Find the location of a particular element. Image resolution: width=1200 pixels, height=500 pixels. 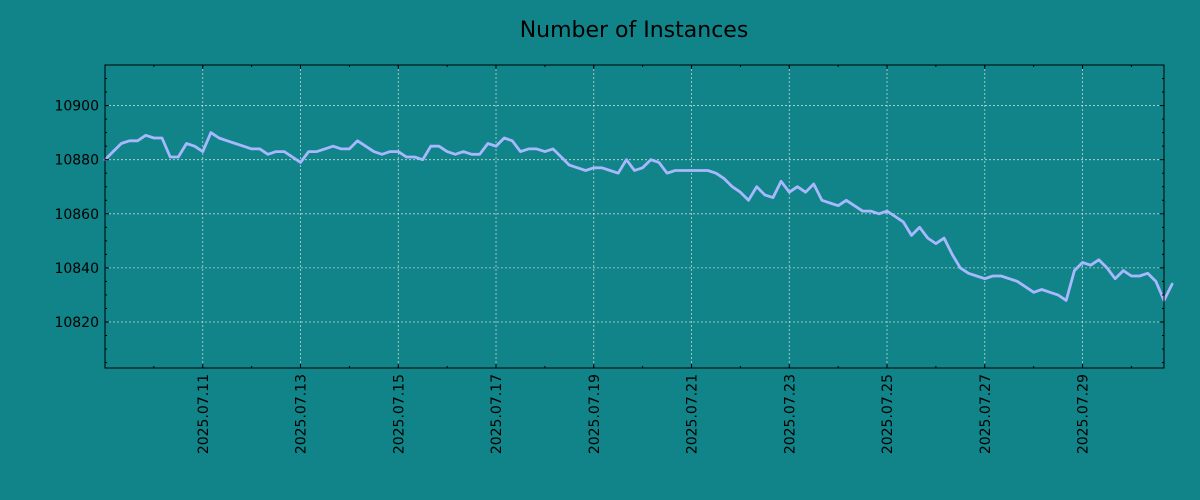

x-tick-label: 2025.07.29 is located at coordinates (1084, 414).